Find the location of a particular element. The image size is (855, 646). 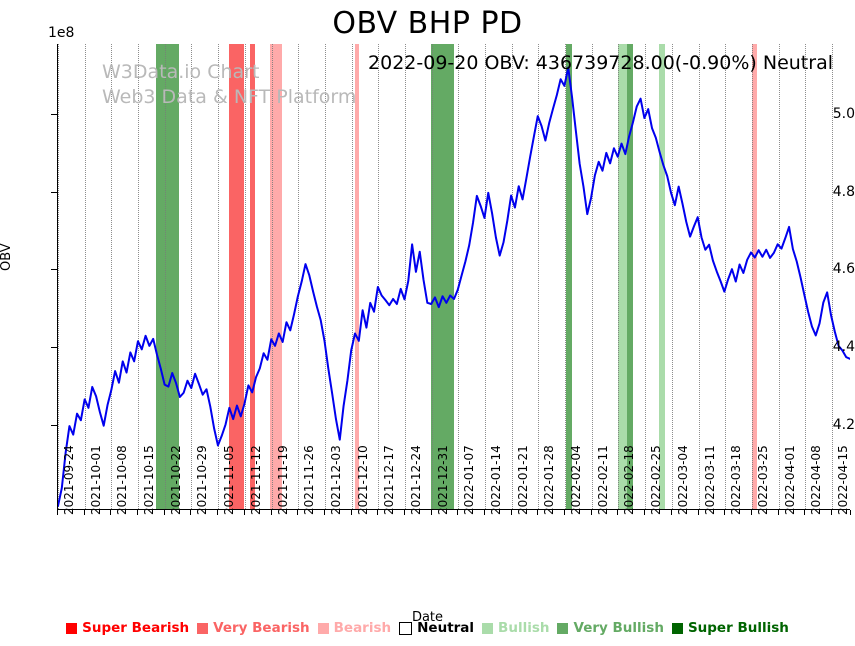

legend-label: Very Bearish is located at coordinates (261, 628).